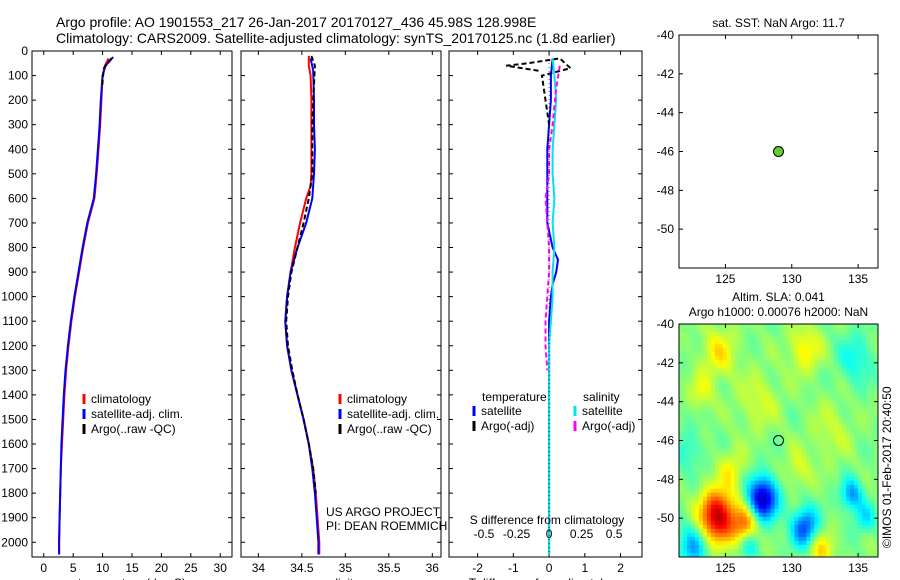 This screenshot has width=900, height=580. Describe the element at coordinates (14, 444) in the screenshot. I see `depth-tick-label: 1600` at that location.